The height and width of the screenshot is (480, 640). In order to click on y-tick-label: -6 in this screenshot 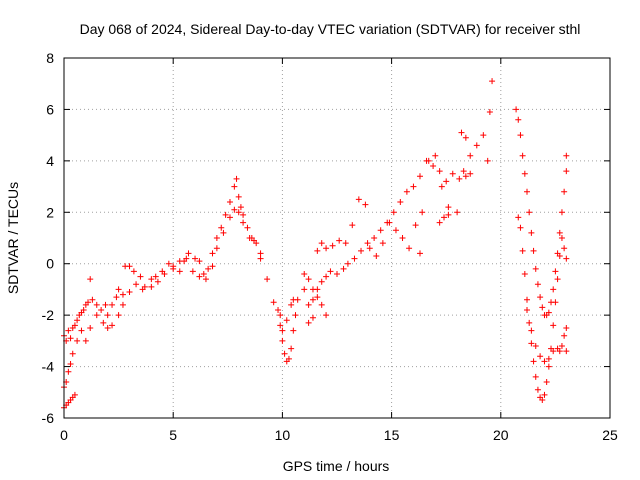, I will do `click(48, 418)`.